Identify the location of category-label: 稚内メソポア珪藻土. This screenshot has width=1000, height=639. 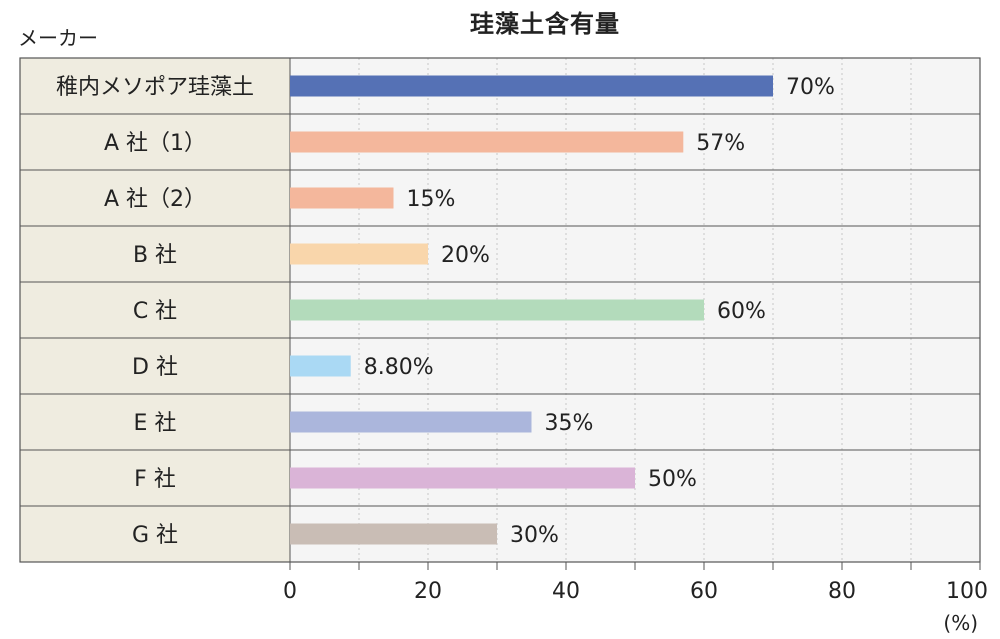
(155, 87).